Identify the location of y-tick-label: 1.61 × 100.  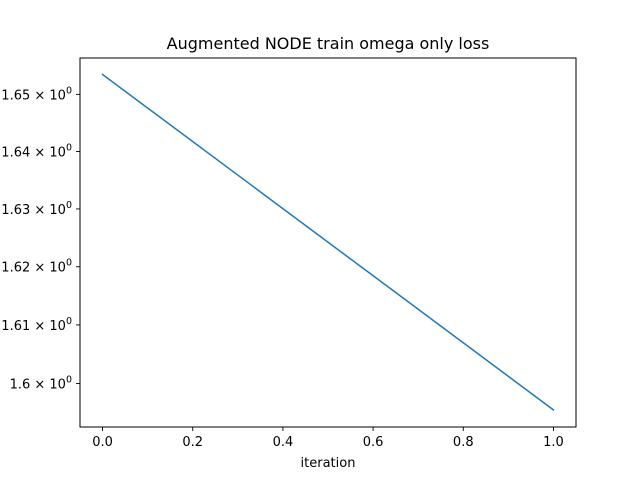
(36, 325).